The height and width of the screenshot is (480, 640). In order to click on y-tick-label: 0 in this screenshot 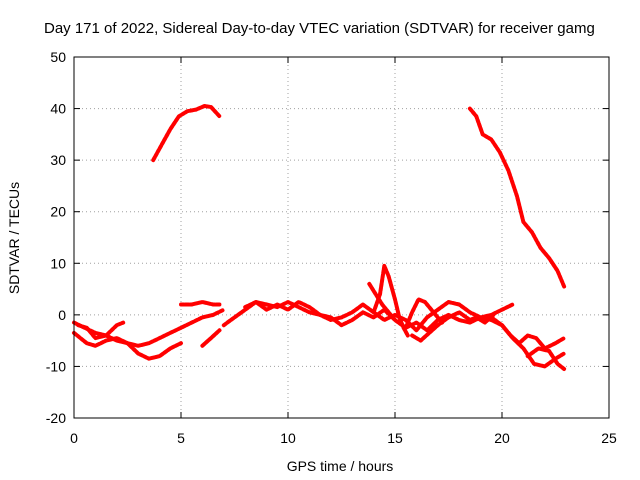, I will do `click(62, 315)`.